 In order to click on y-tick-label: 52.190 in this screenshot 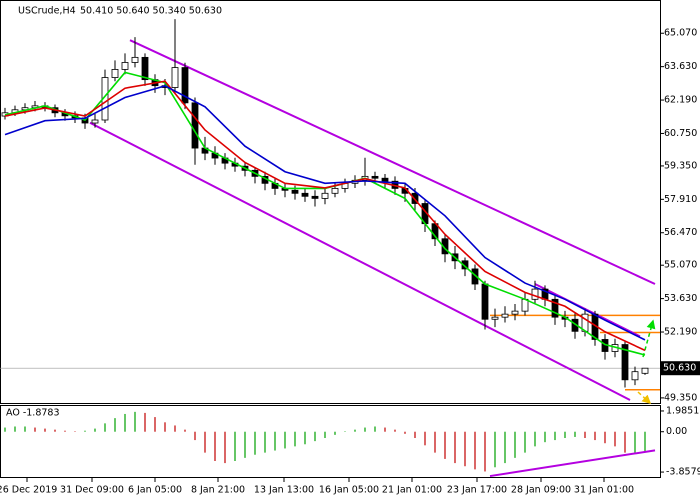, I will do `click(680, 332)`.